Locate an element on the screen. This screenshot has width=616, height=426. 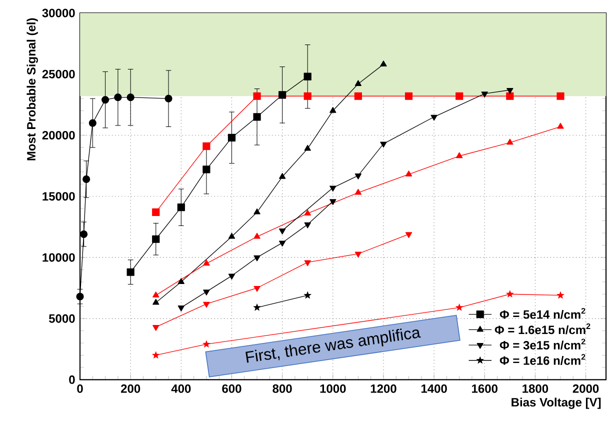
y-tick-label: 30000 is located at coordinates (58, 13).